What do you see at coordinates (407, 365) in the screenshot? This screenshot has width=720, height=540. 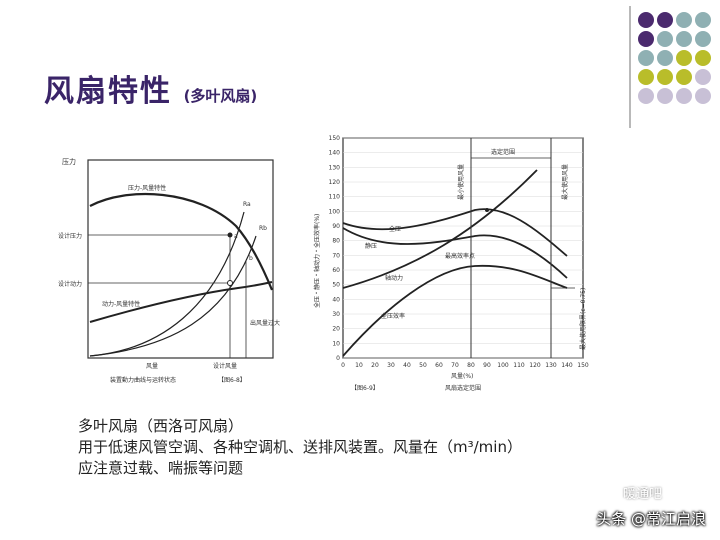 I see `x-tick-label: 40` at bounding box center [407, 365].